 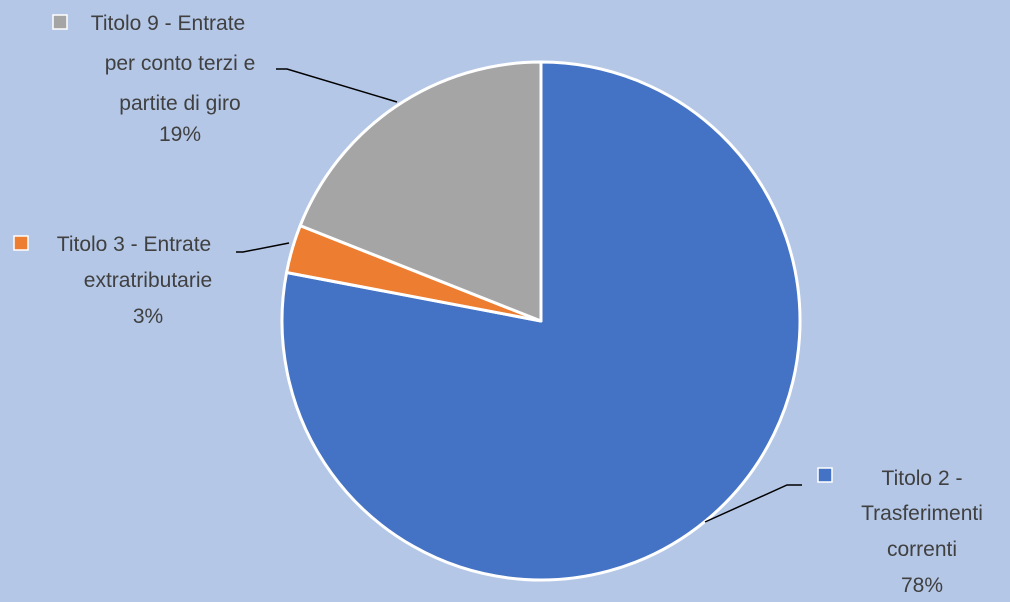 I want to click on label-percent: 3%, so click(x=148, y=316).